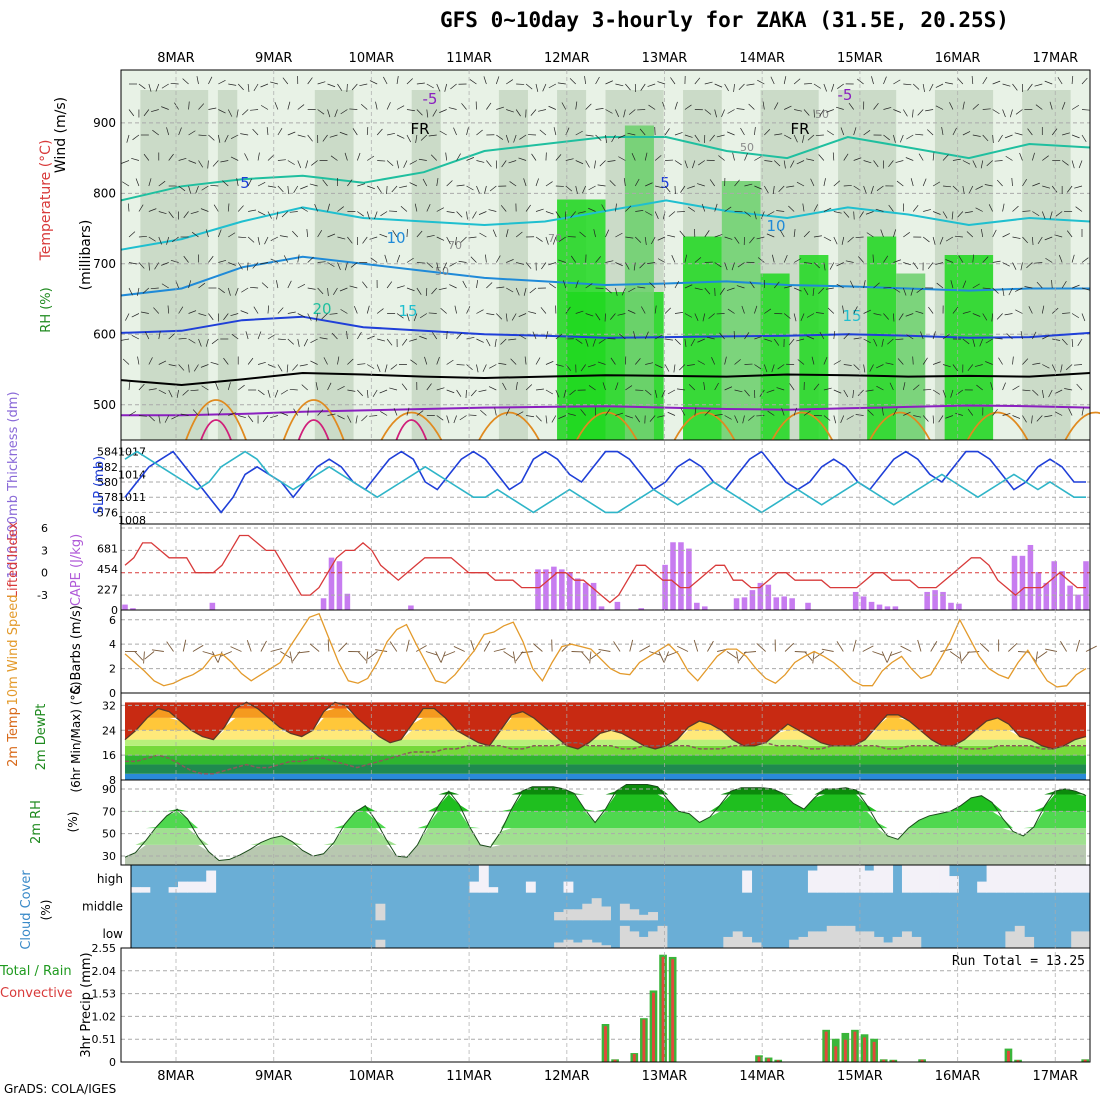 The width and height of the screenshot is (1100, 1100). I want to click on cloud-low-cell, so click(634, 939).